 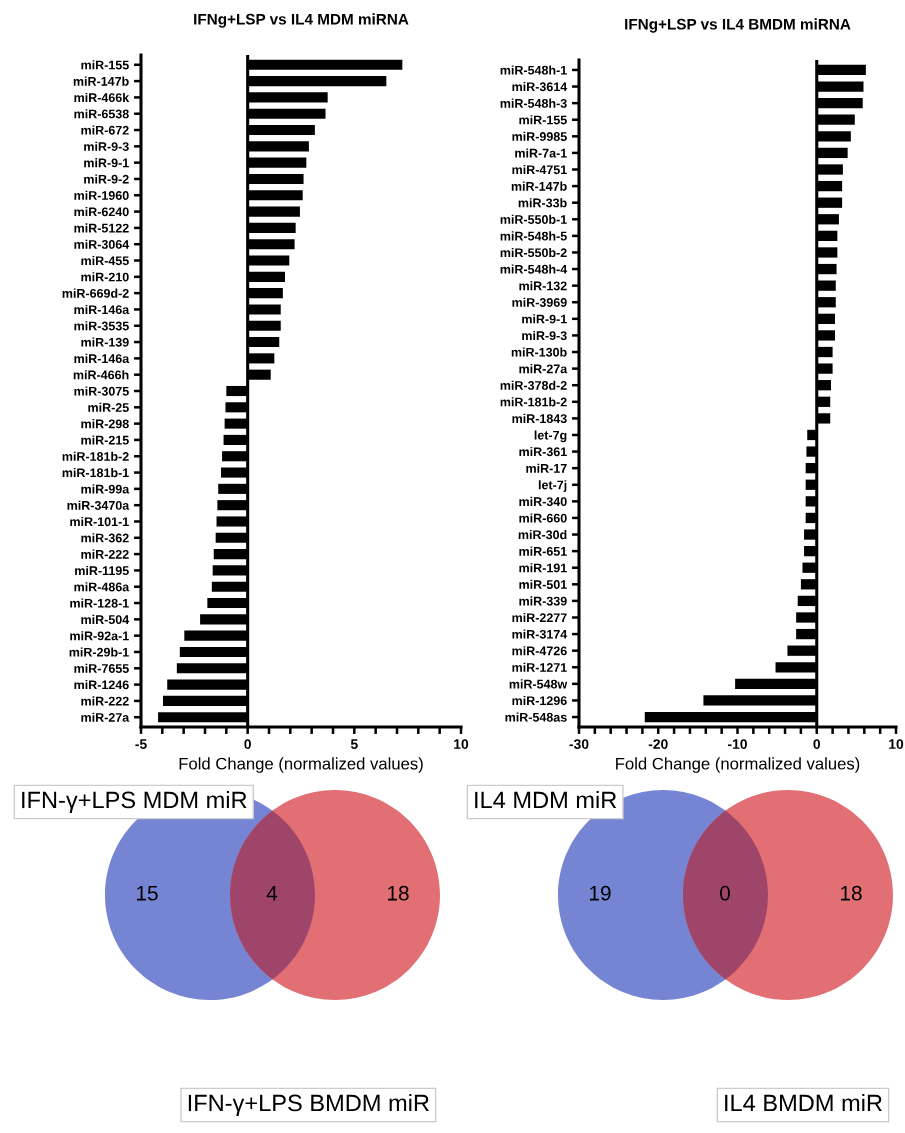 I want to click on y-tick-label: miR-9985, so click(x=539, y=136).